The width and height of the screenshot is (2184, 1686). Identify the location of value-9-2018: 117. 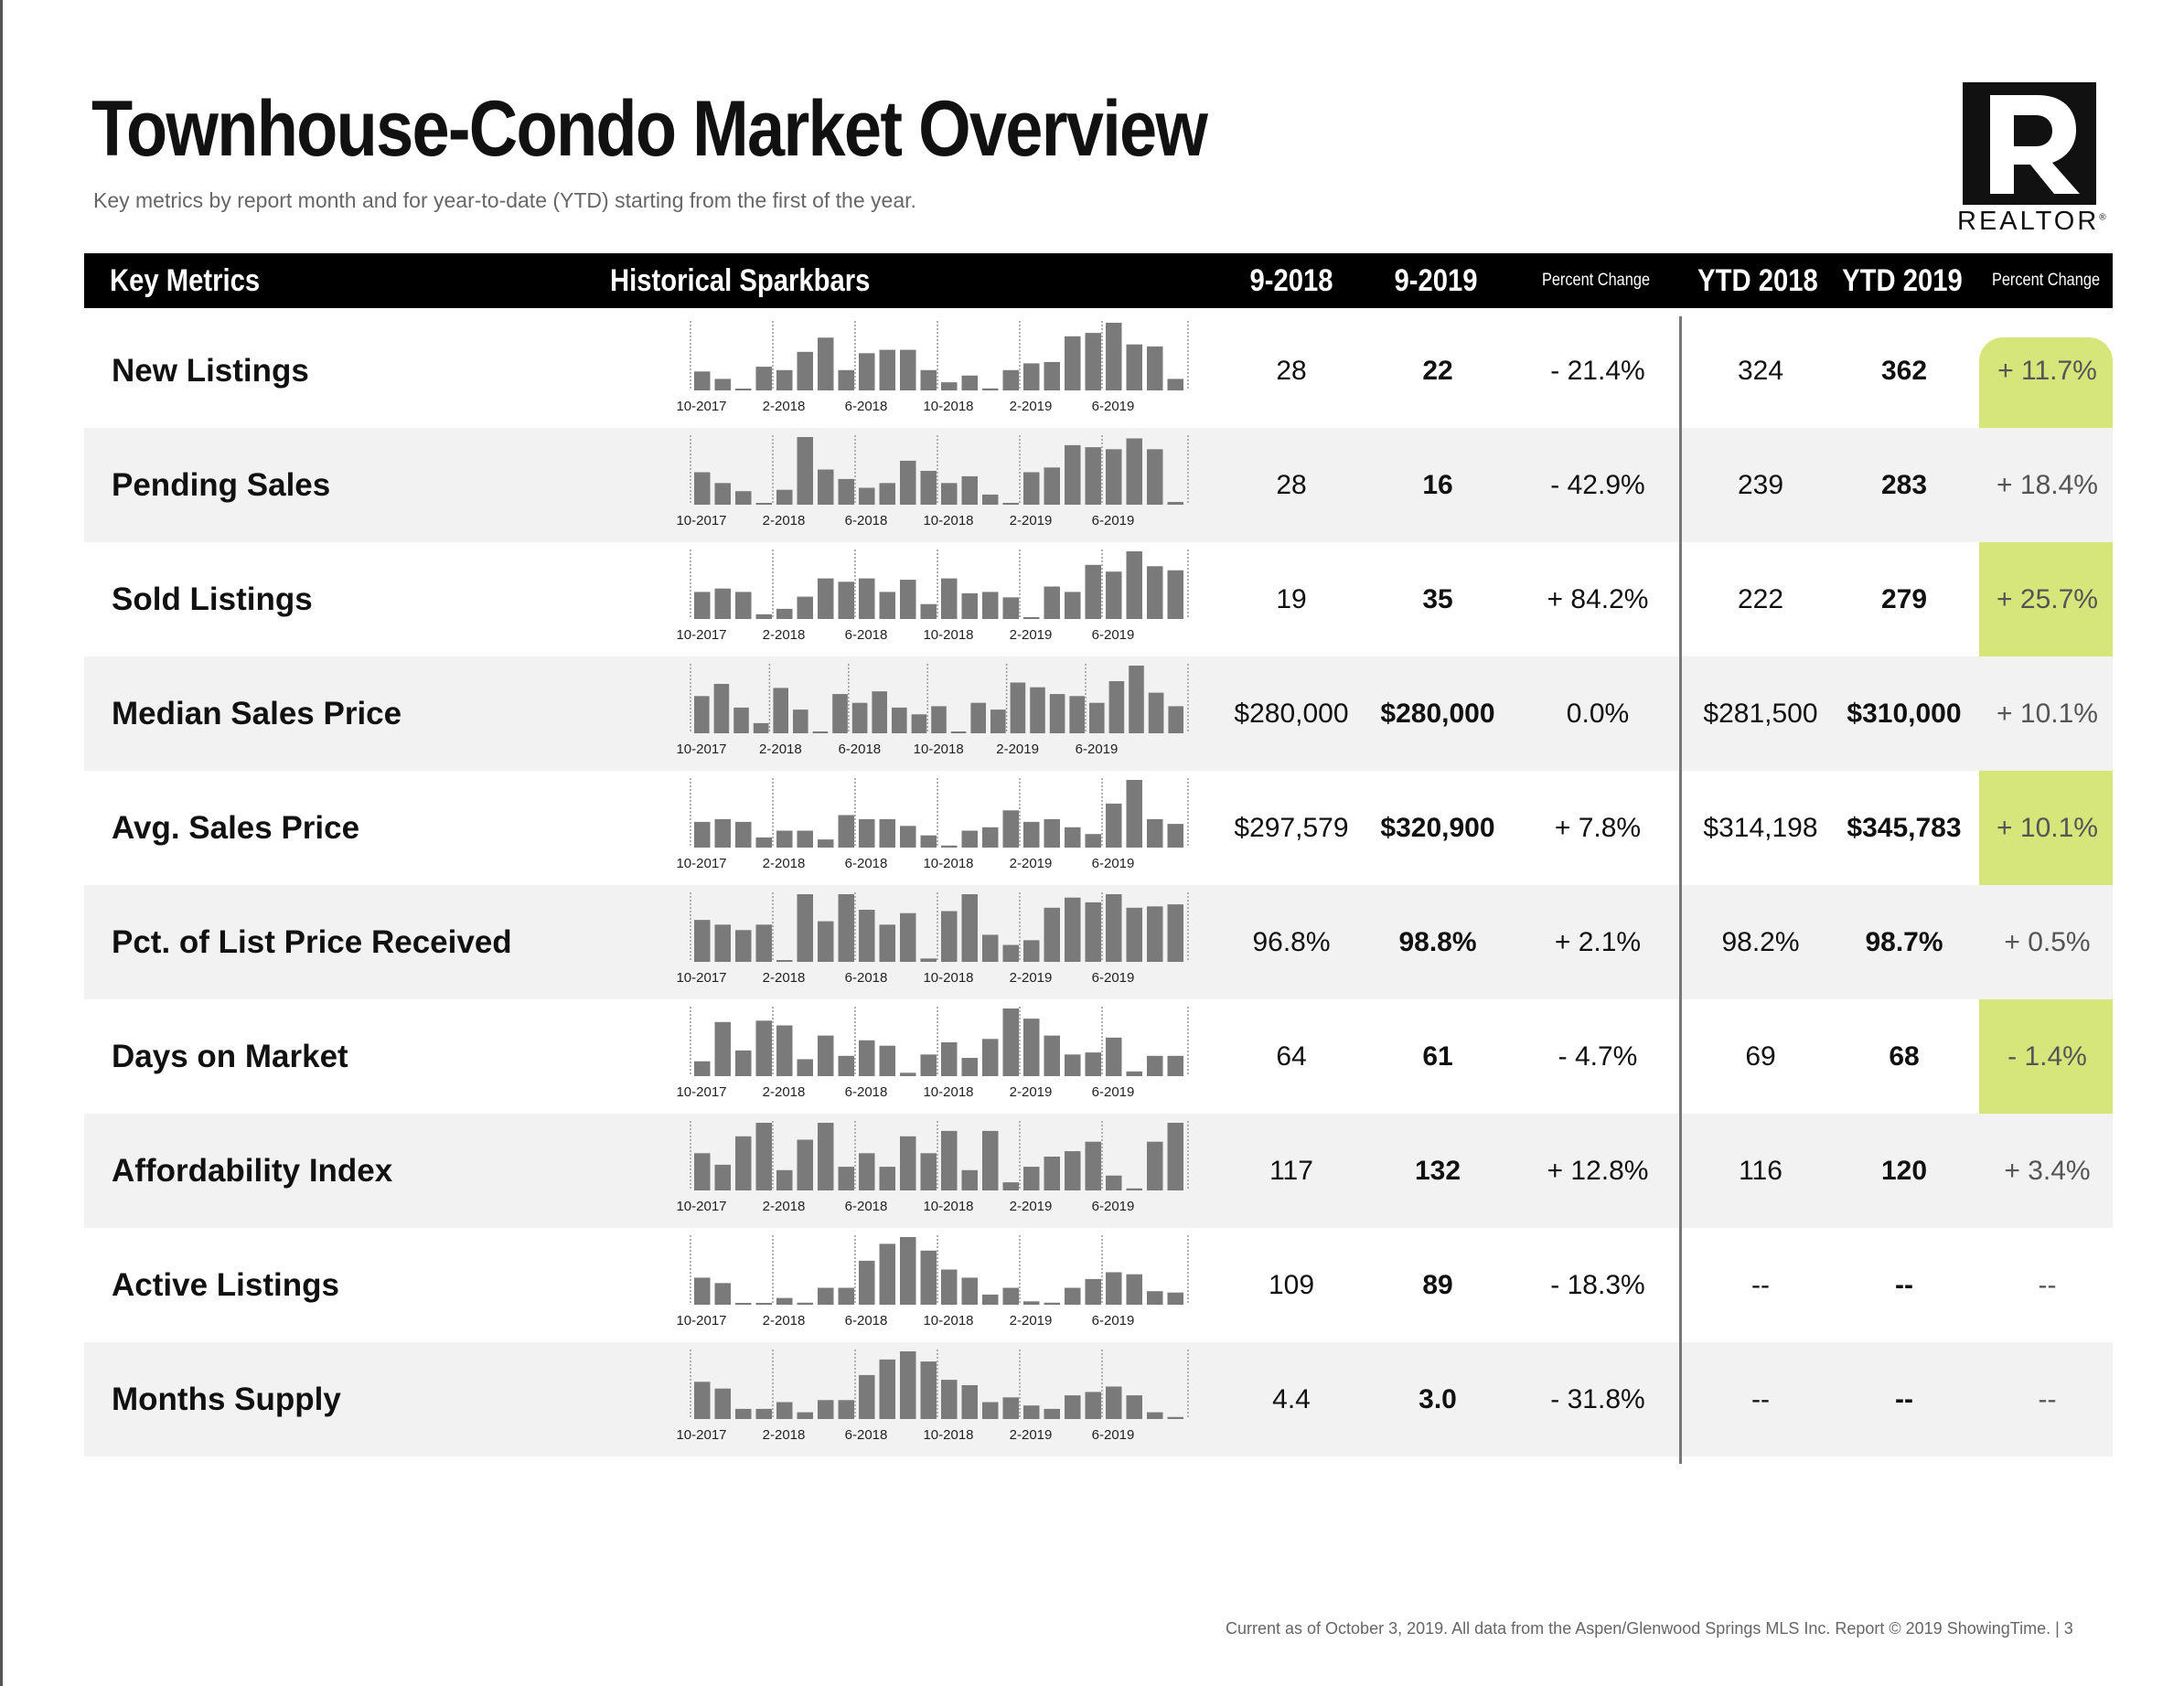
(1291, 1171).